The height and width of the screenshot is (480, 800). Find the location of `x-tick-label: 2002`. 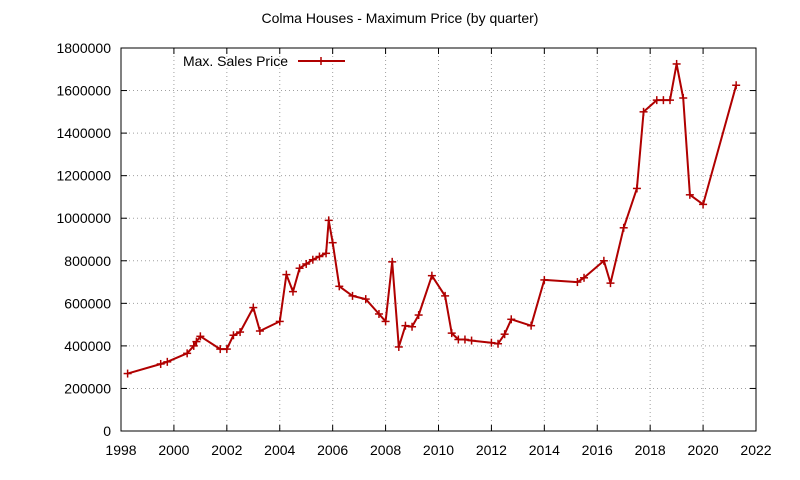

x-tick-label: 2002 is located at coordinates (226, 450).